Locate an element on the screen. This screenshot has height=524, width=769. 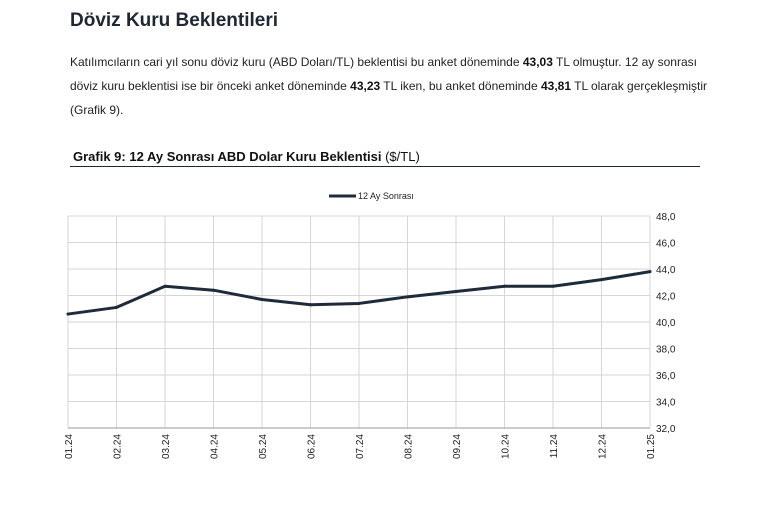
section-heading: Döviz Kuru Beklentileri is located at coordinates (174, 20).